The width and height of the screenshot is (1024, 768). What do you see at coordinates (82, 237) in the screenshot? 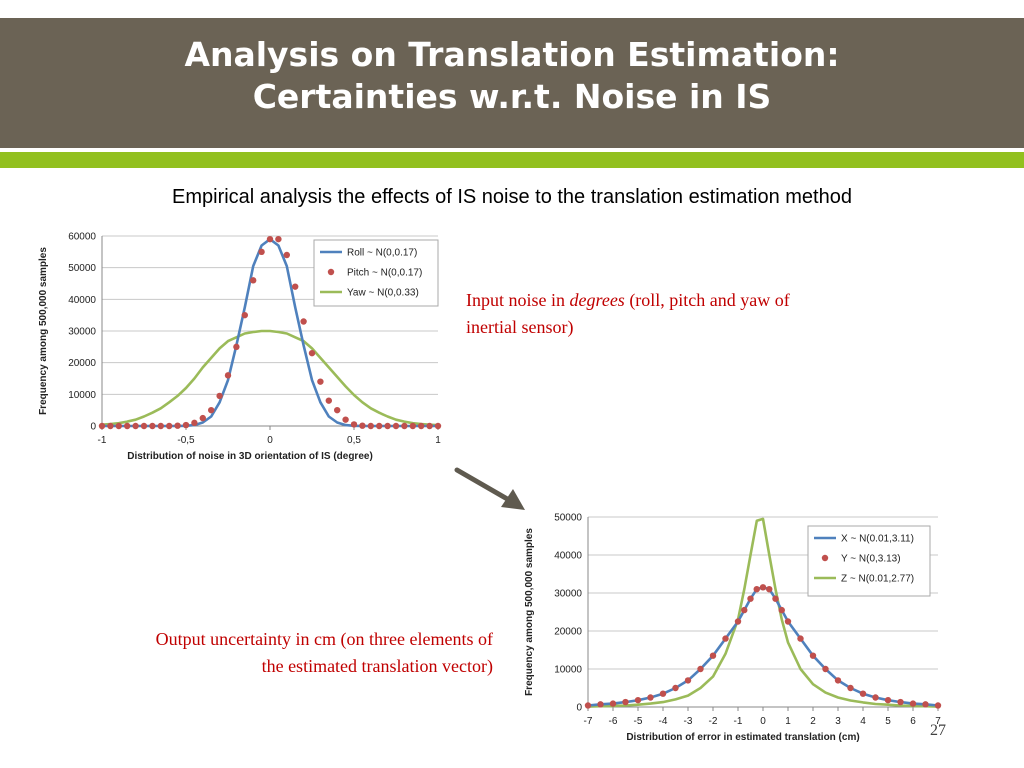
I see `y-tick-label: 60000` at bounding box center [82, 237].